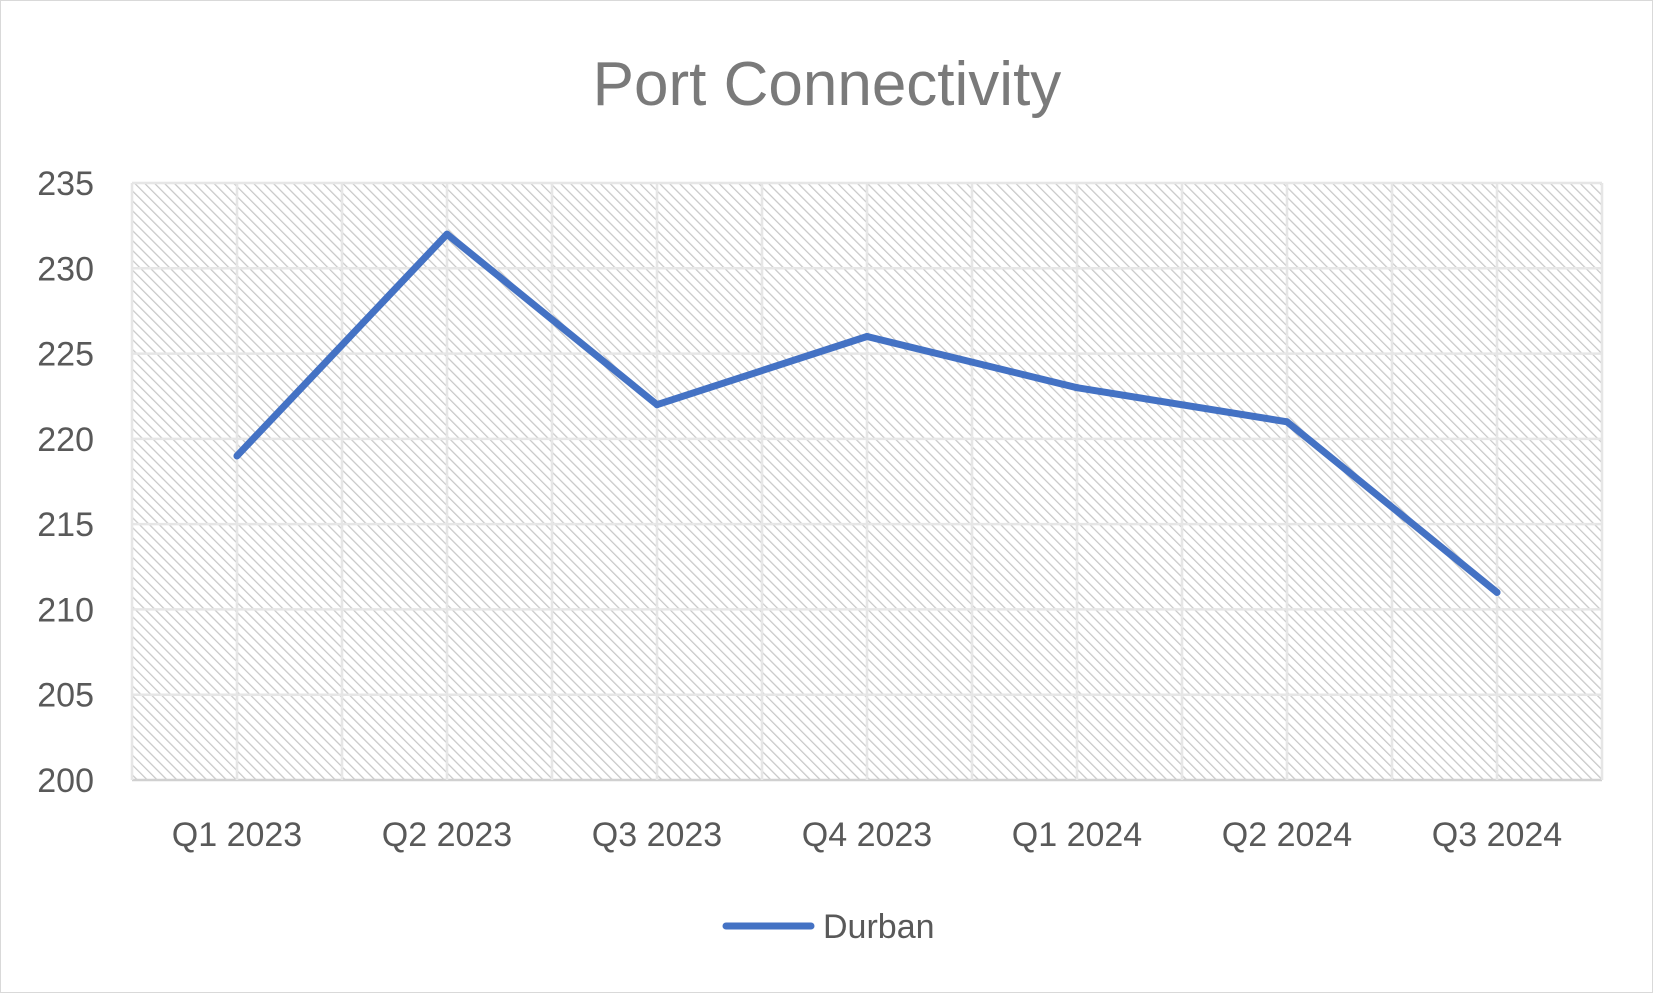  Describe the element at coordinates (65, 482) in the screenshot. I see `y-axis-tick-labels: 200 205 210 215 220 225 230 235` at that location.